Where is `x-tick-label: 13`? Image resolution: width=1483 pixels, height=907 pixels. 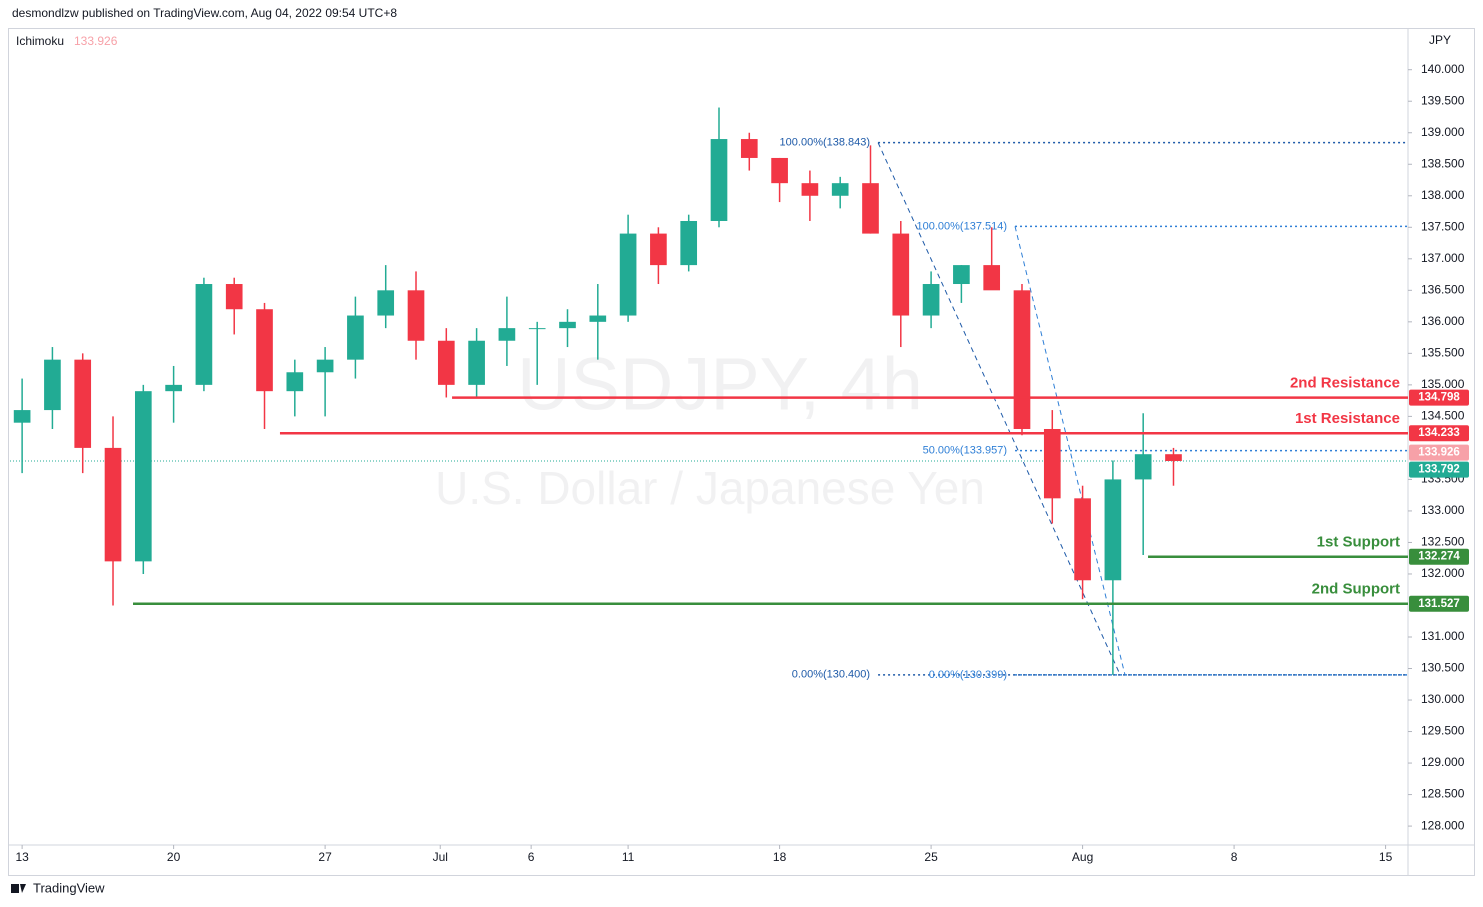
x-tick-label: 13 is located at coordinates (22, 857).